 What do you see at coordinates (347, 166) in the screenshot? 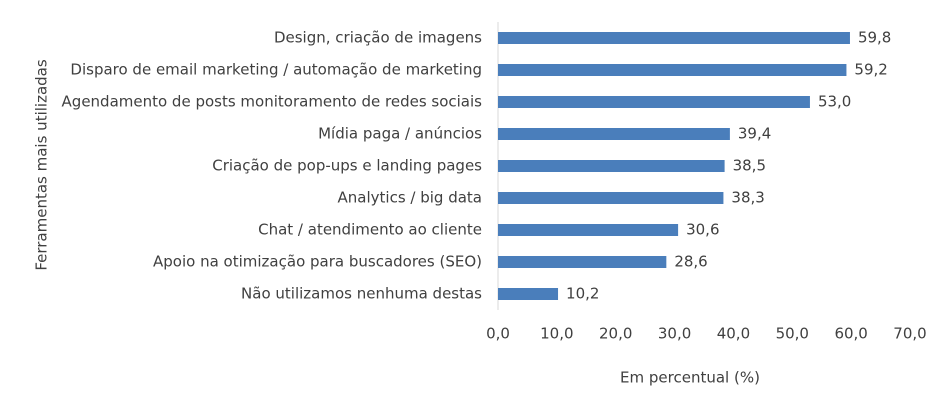
I see `y-tick-label: Criação de pop-ups e landing pages` at bounding box center [347, 166].